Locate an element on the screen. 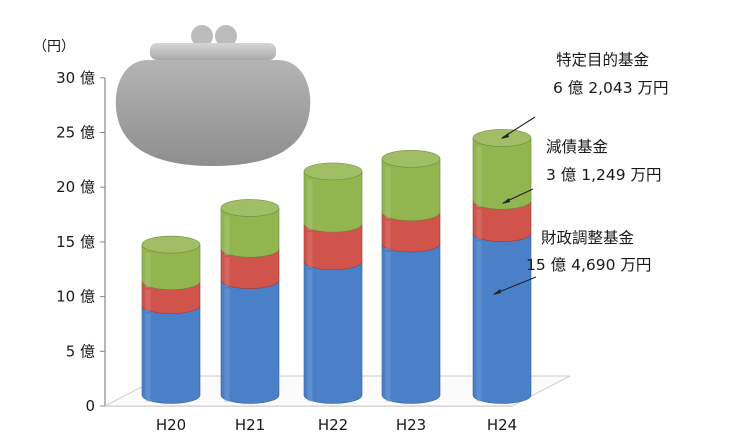 The width and height of the screenshot is (740, 441). y-tick-label: 25 億 is located at coordinates (75, 133).